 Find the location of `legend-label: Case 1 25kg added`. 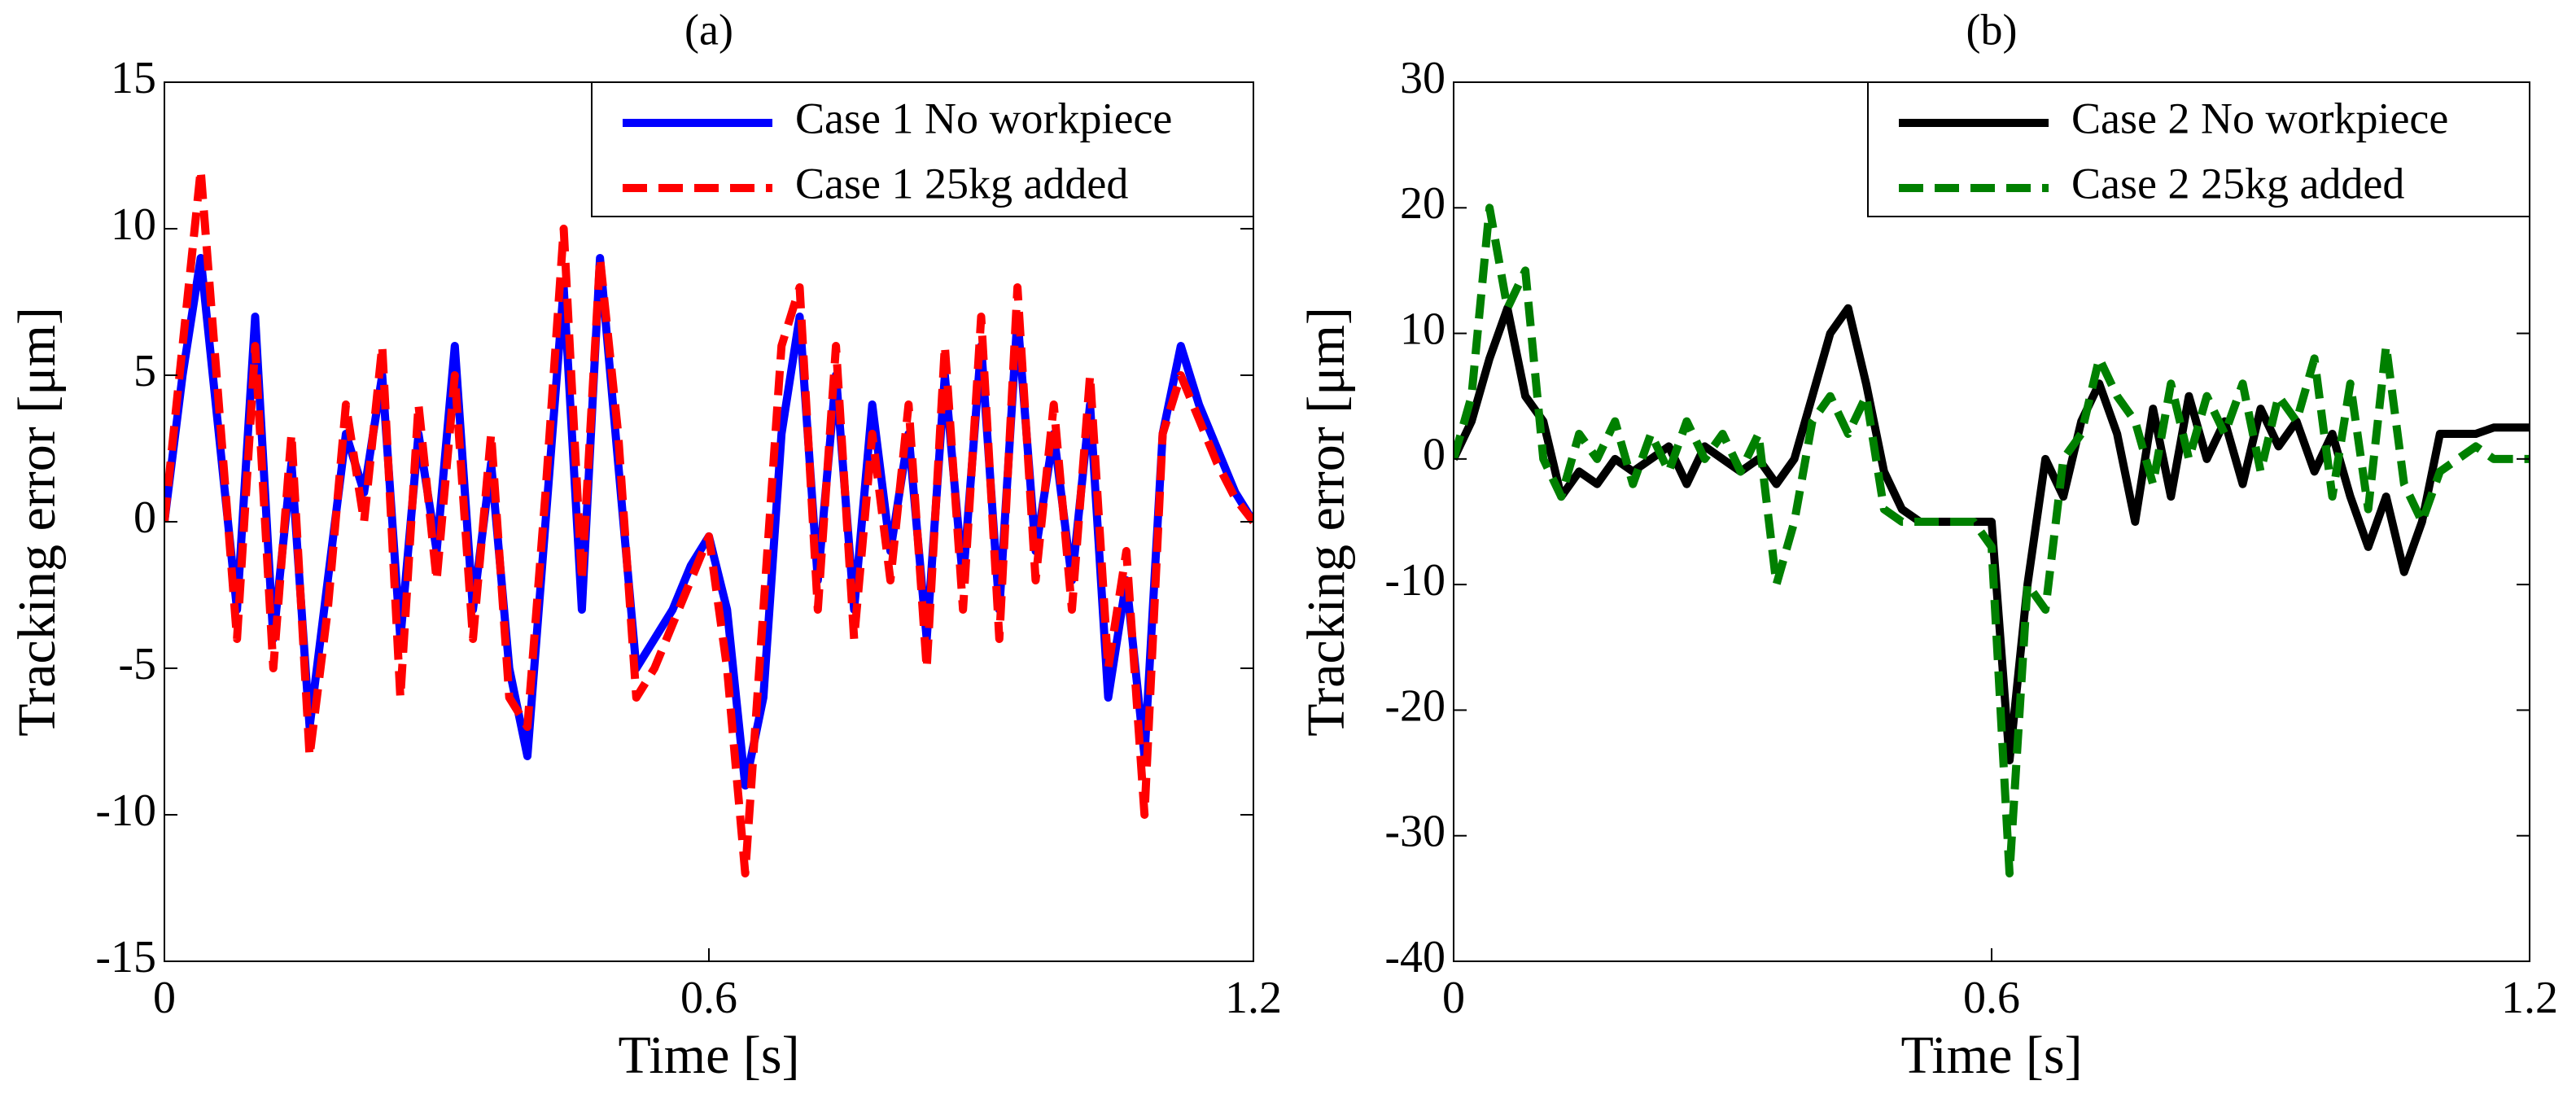

legend-label: Case 1 25kg added is located at coordinates (961, 183).